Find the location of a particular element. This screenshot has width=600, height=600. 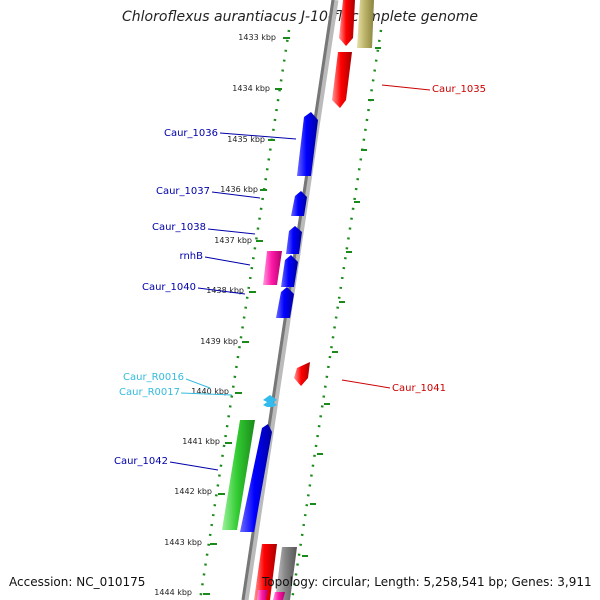

tick-label: 1435 kbp is located at coordinates (246, 139).